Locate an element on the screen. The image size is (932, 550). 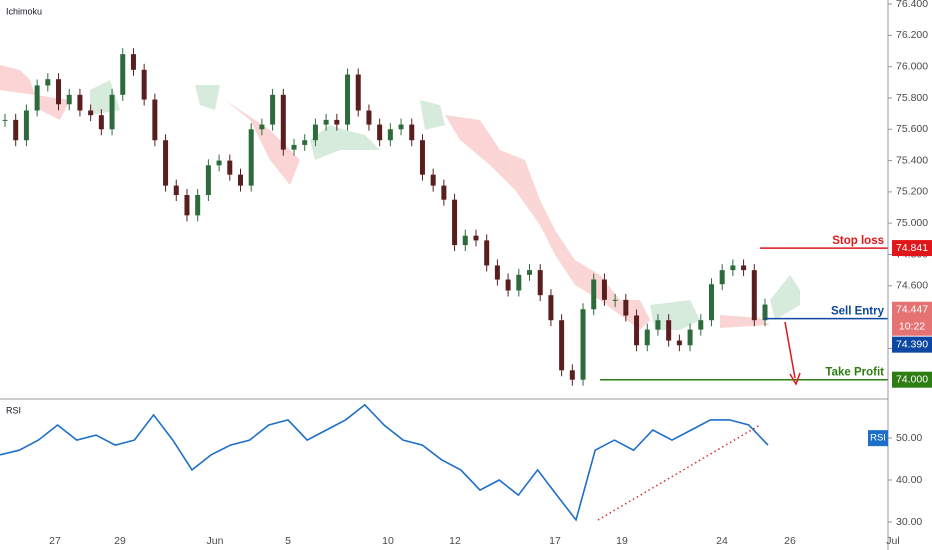
y-tick-label: 75.600 is located at coordinates (912, 129).